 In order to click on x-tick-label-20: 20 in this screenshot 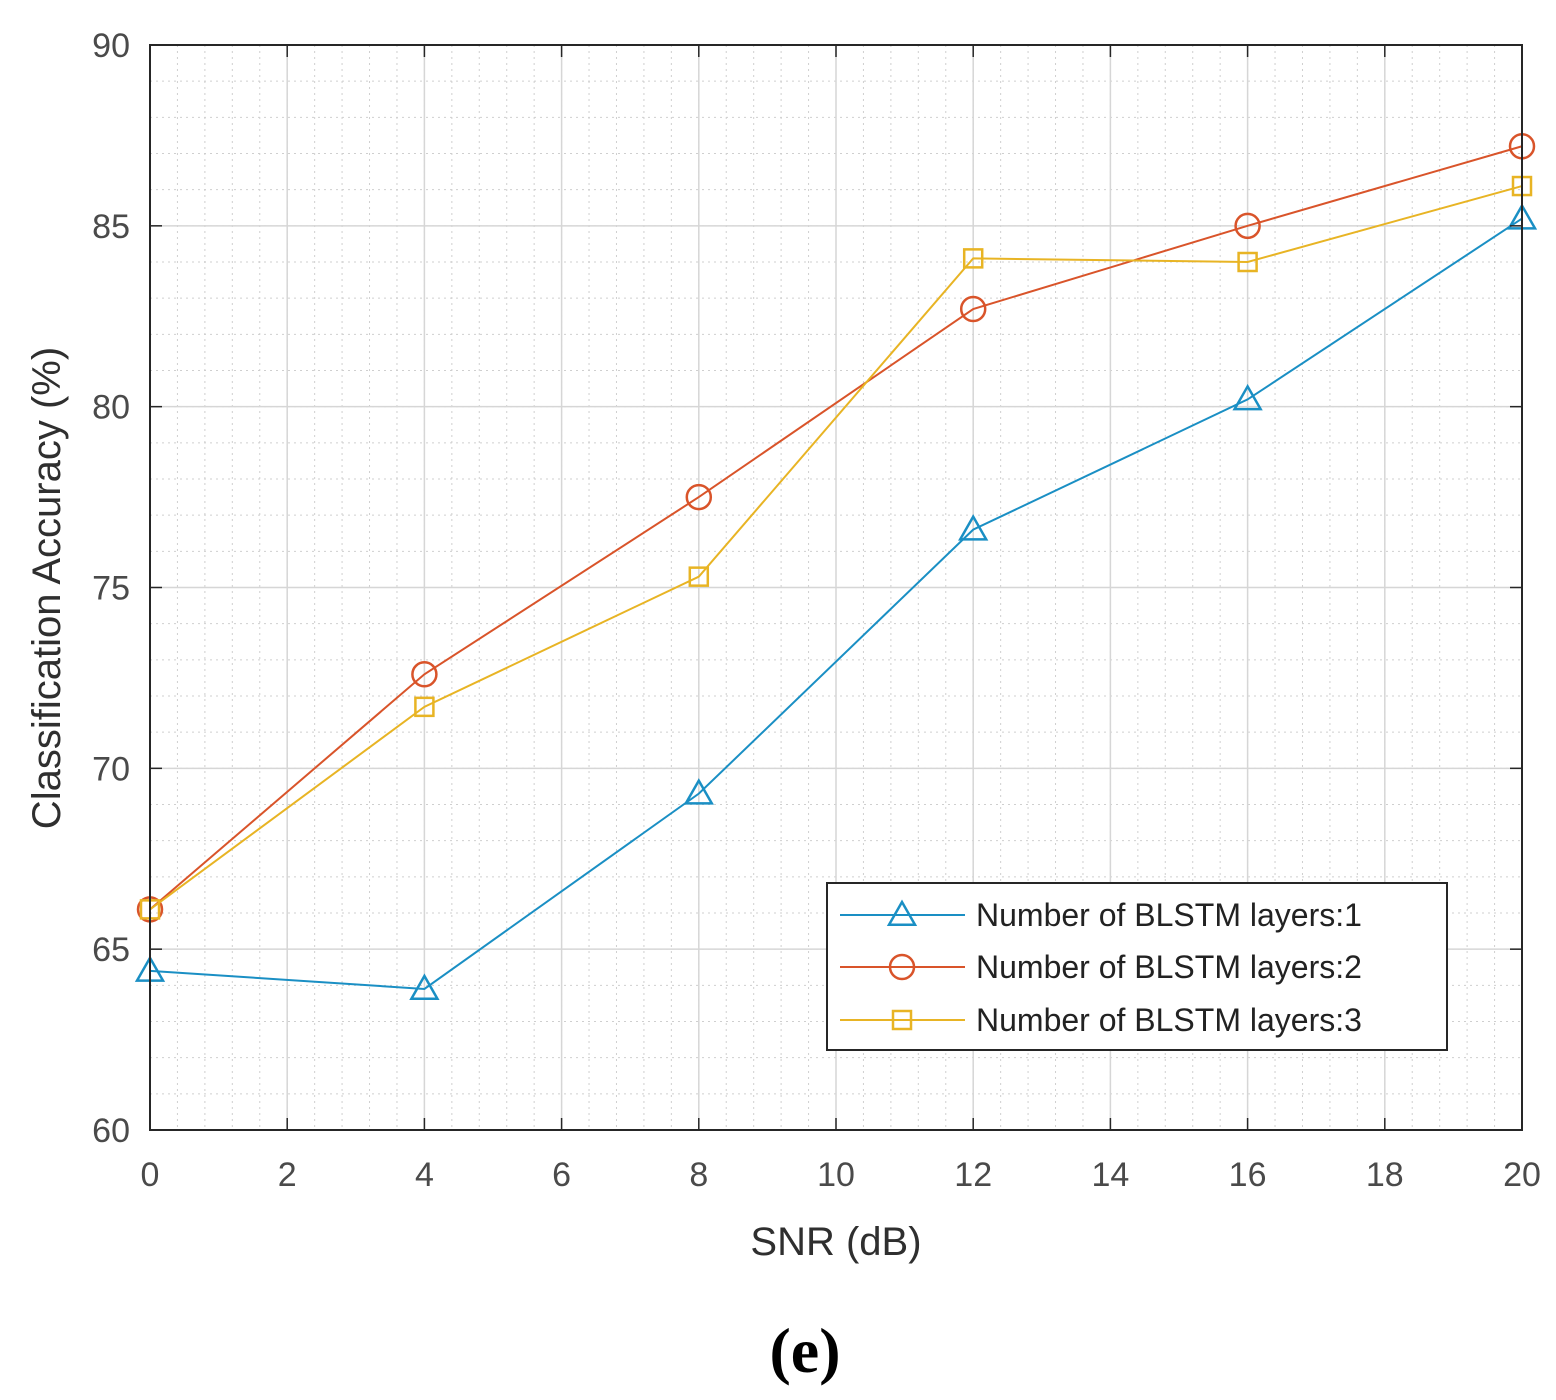, I will do `click(1522, 1175)`.